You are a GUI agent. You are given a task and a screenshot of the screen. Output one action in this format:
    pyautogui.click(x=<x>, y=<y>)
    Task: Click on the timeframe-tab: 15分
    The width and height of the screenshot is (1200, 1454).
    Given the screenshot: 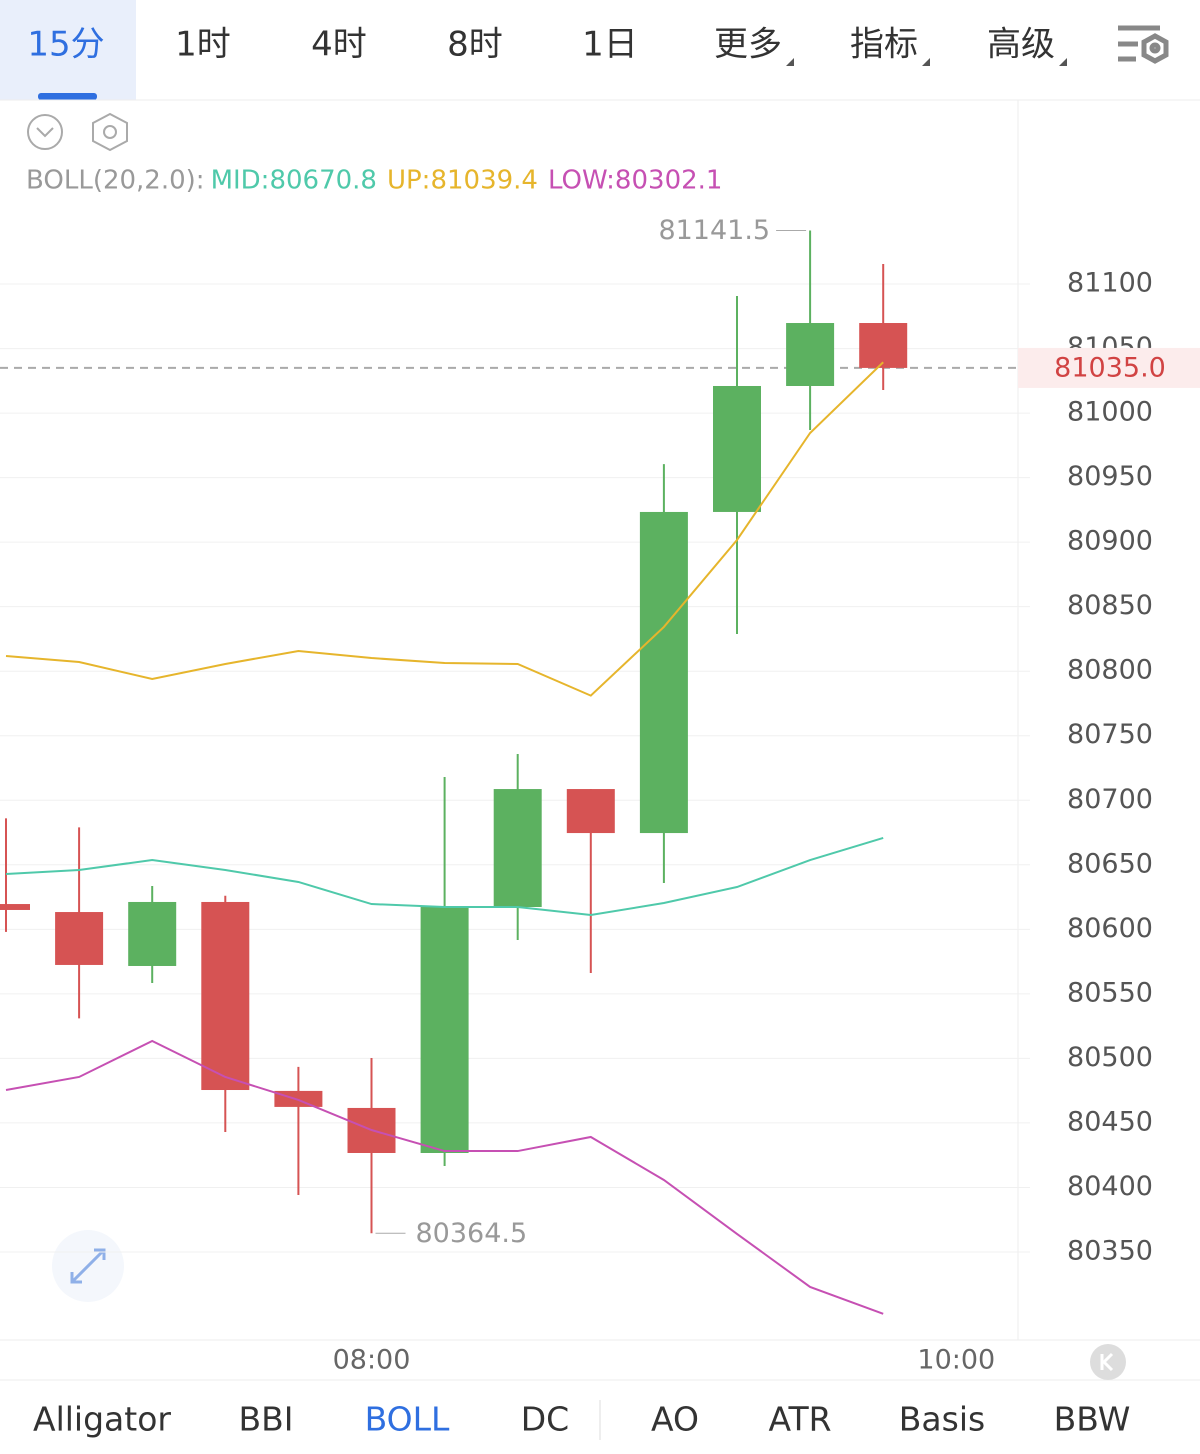 What is the action you would take?
    pyautogui.click(x=65, y=45)
    